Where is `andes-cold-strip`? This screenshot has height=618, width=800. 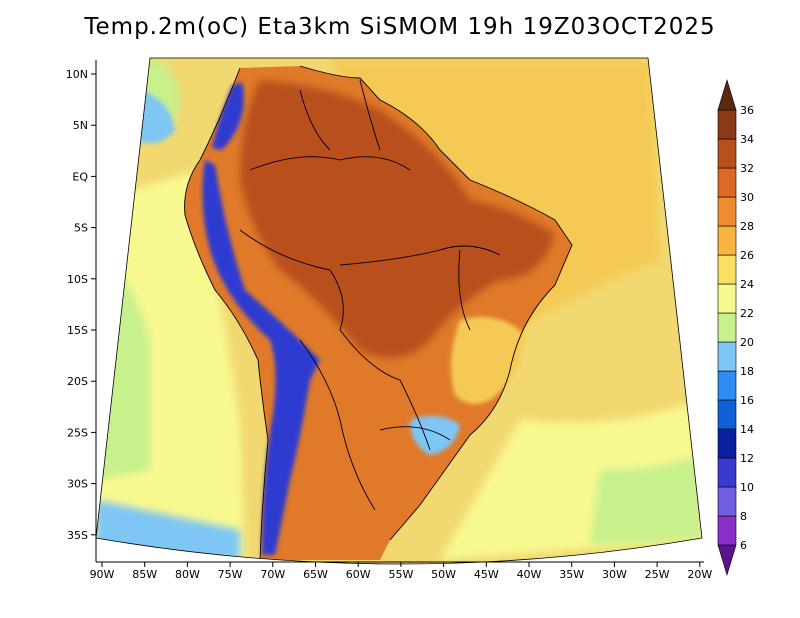 andes-cold-strip is located at coordinates (261, 357).